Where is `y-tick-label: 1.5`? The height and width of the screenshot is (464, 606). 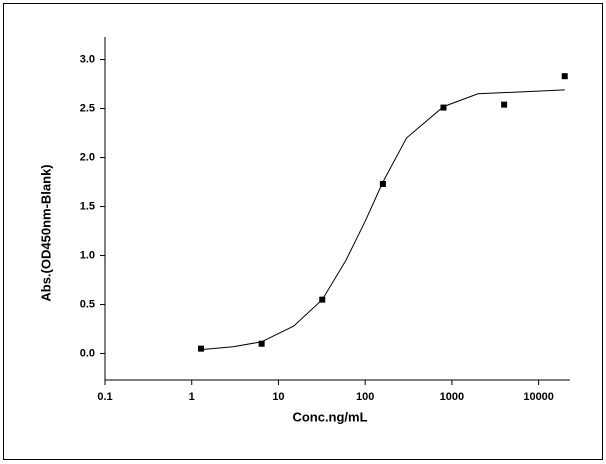 y-tick-label: 1.5 is located at coordinates (87, 206).